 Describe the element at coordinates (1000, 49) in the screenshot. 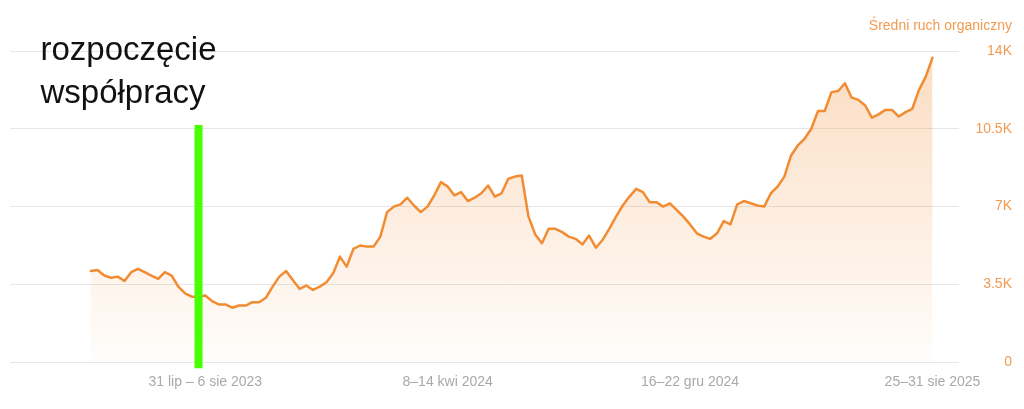

I see `y-tick-label: 14K` at that location.